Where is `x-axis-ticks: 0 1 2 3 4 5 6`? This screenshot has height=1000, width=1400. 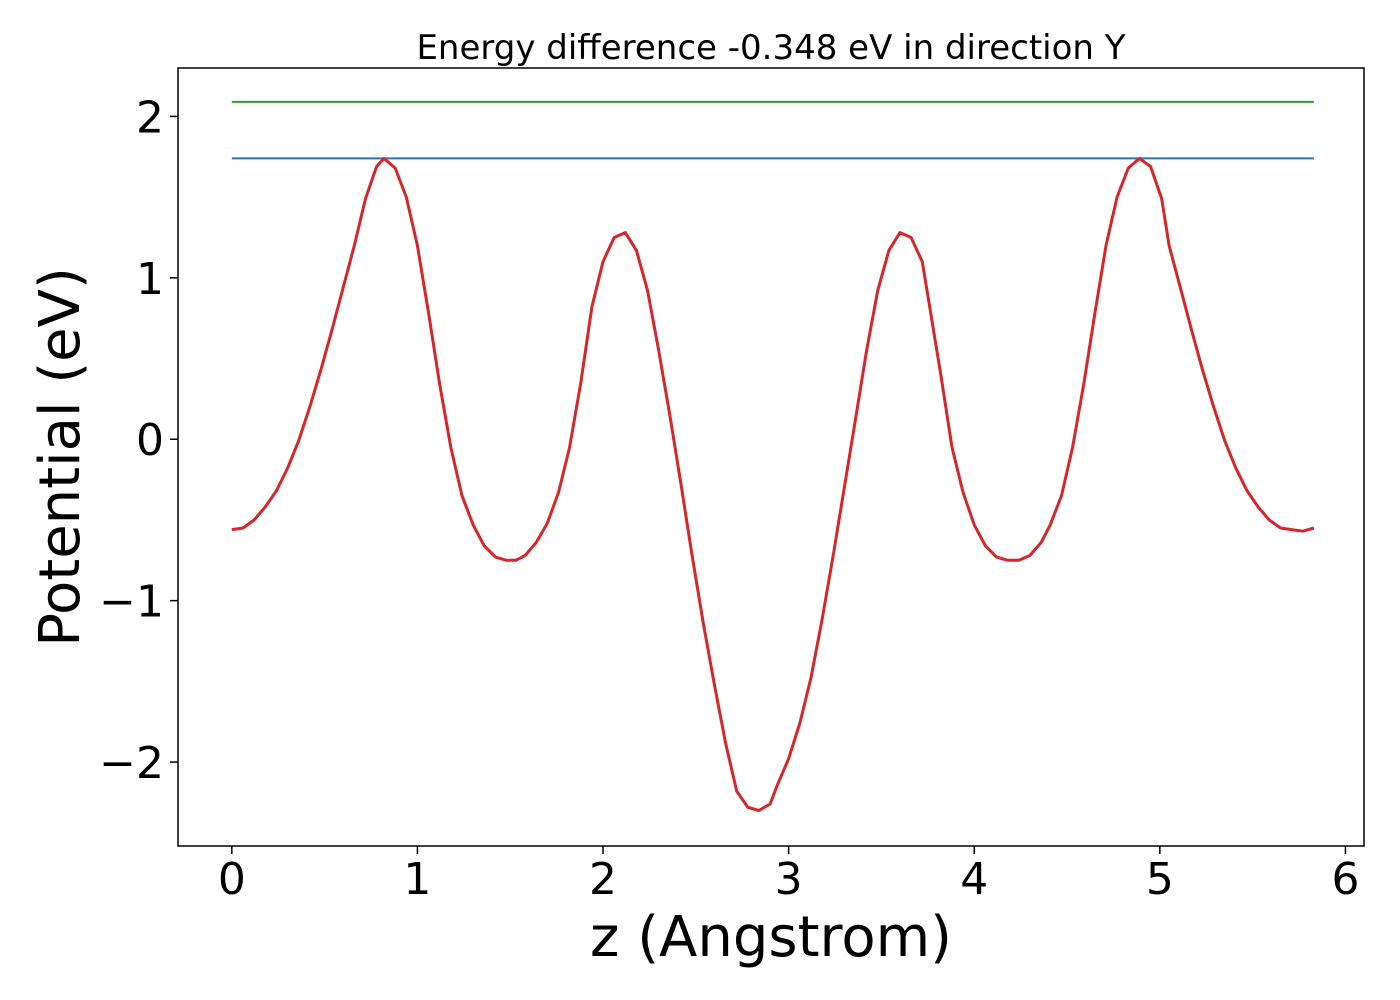
x-axis-ticks: 0 1 2 3 4 5 6 is located at coordinates (788, 875).